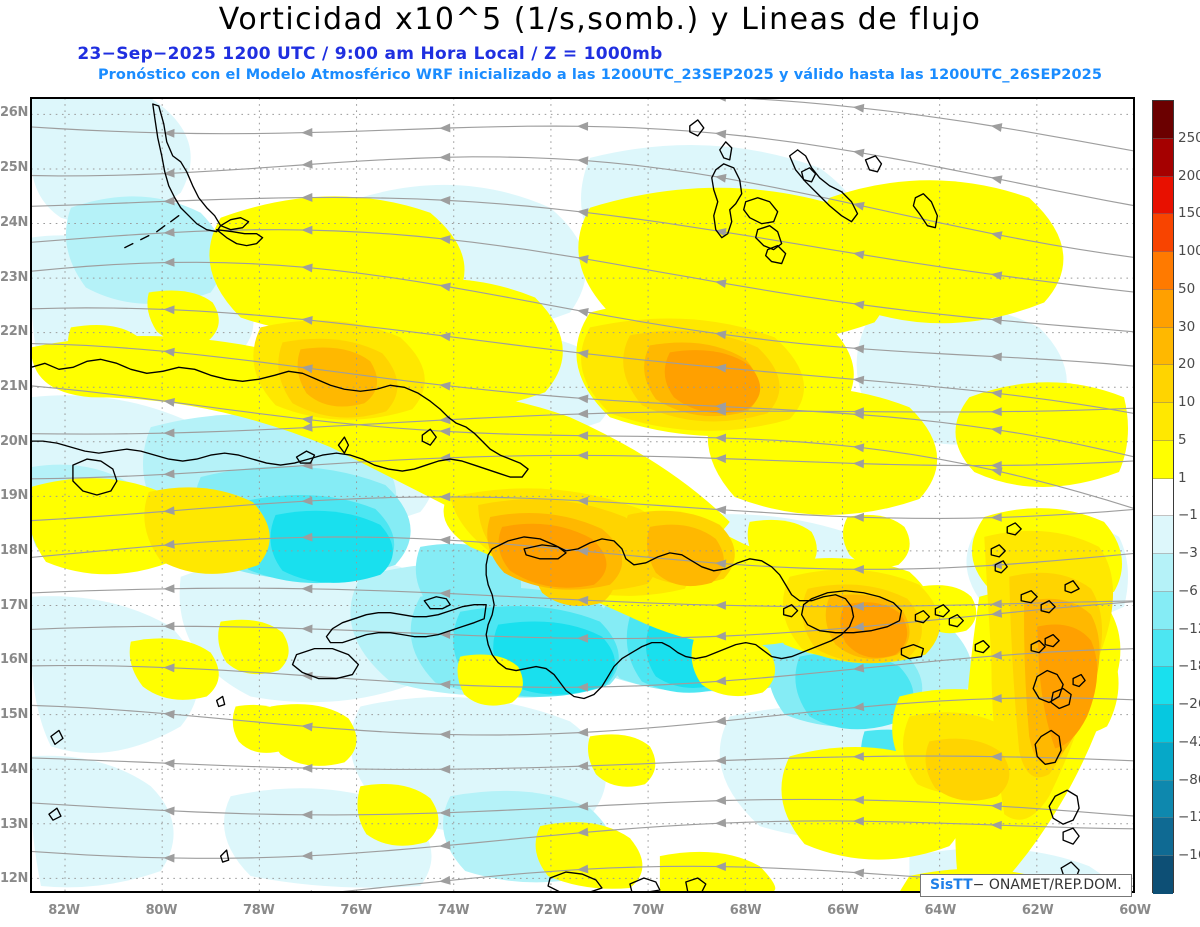  I want to click on y-tick-label: 19N, so click(14, 496).